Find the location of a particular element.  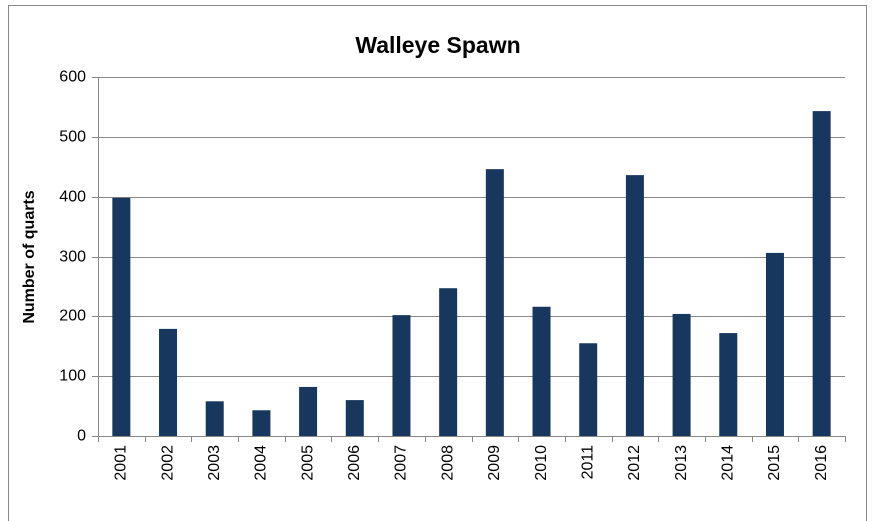

x-tick-label: 2013 is located at coordinates (681, 463).